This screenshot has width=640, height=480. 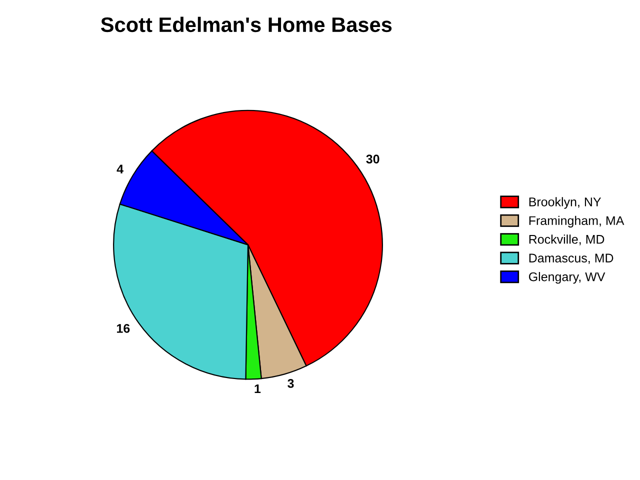 What do you see at coordinates (566, 240) in the screenshot?
I see `legend-label: Rockville, MD` at bounding box center [566, 240].